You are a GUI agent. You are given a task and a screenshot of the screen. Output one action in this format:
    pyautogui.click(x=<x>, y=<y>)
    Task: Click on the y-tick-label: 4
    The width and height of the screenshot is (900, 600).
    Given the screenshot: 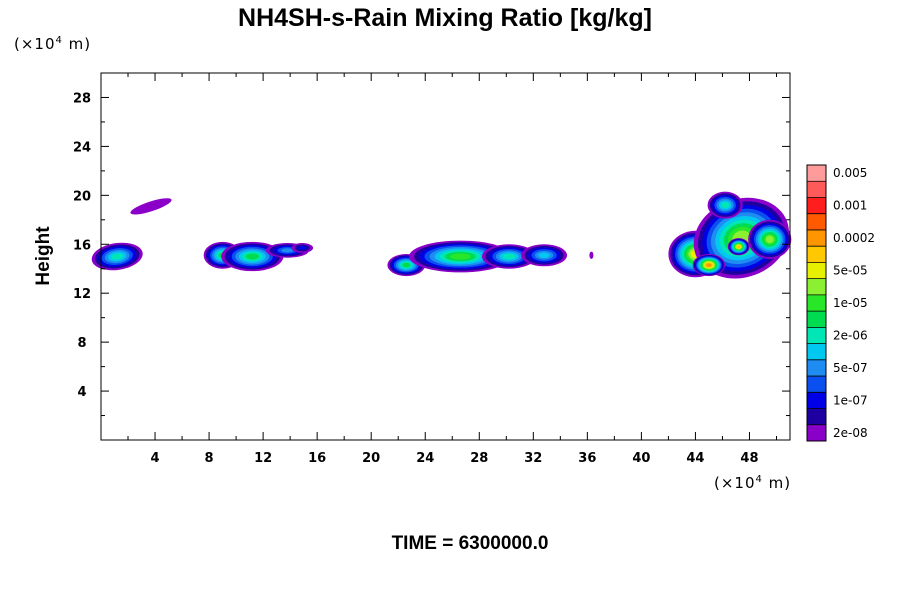 What is the action you would take?
    pyautogui.click(x=81, y=392)
    